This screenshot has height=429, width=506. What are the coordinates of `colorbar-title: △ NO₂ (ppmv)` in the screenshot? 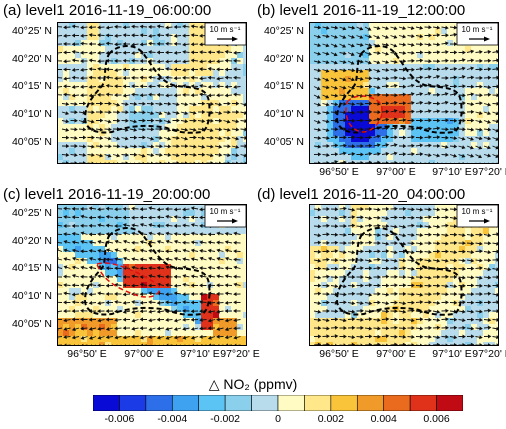 It's located at (253, 384).